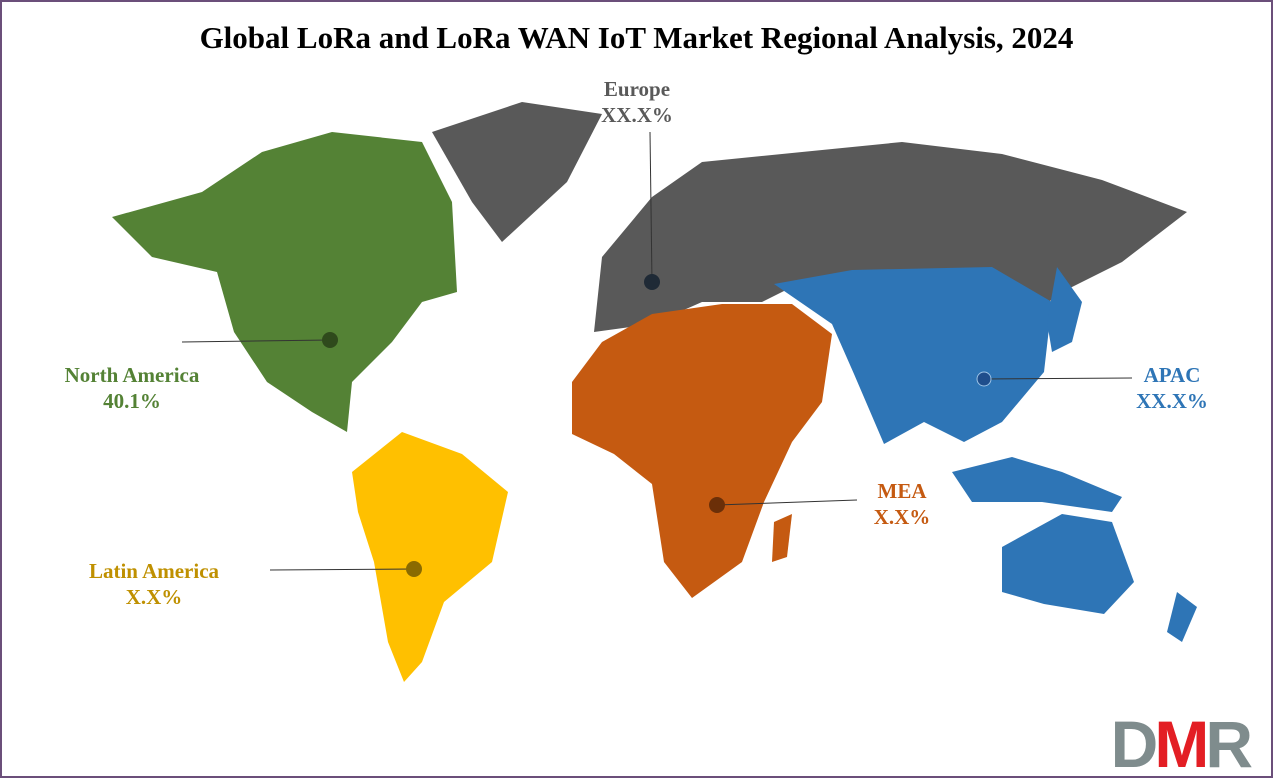  What do you see at coordinates (652, 282) in the screenshot?
I see `marker-europe` at bounding box center [652, 282].